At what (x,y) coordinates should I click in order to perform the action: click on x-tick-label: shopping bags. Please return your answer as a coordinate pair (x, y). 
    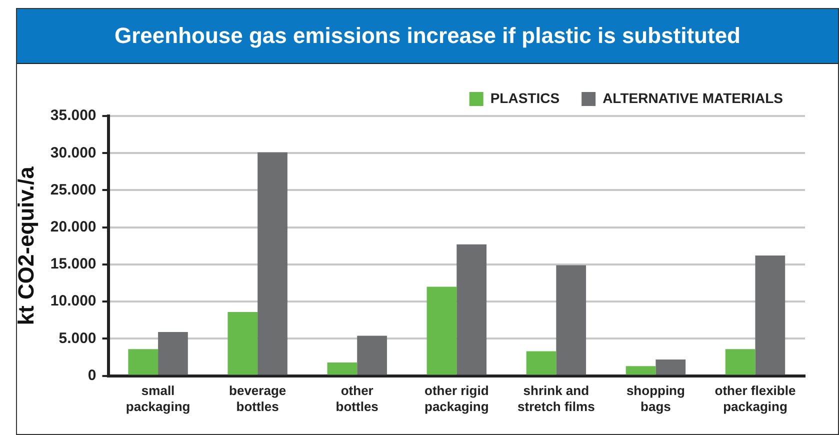
    Looking at the image, I should click on (655, 398).